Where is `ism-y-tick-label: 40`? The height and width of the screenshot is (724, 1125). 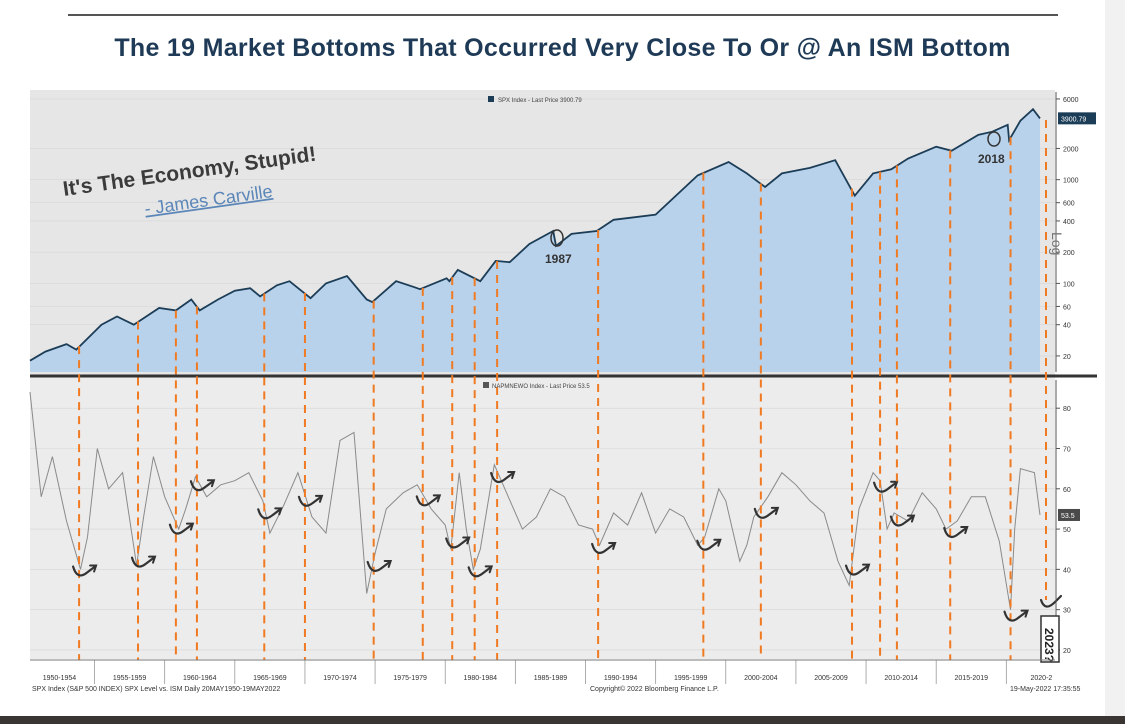
ism-y-tick-label: 40 is located at coordinates (1067, 570).